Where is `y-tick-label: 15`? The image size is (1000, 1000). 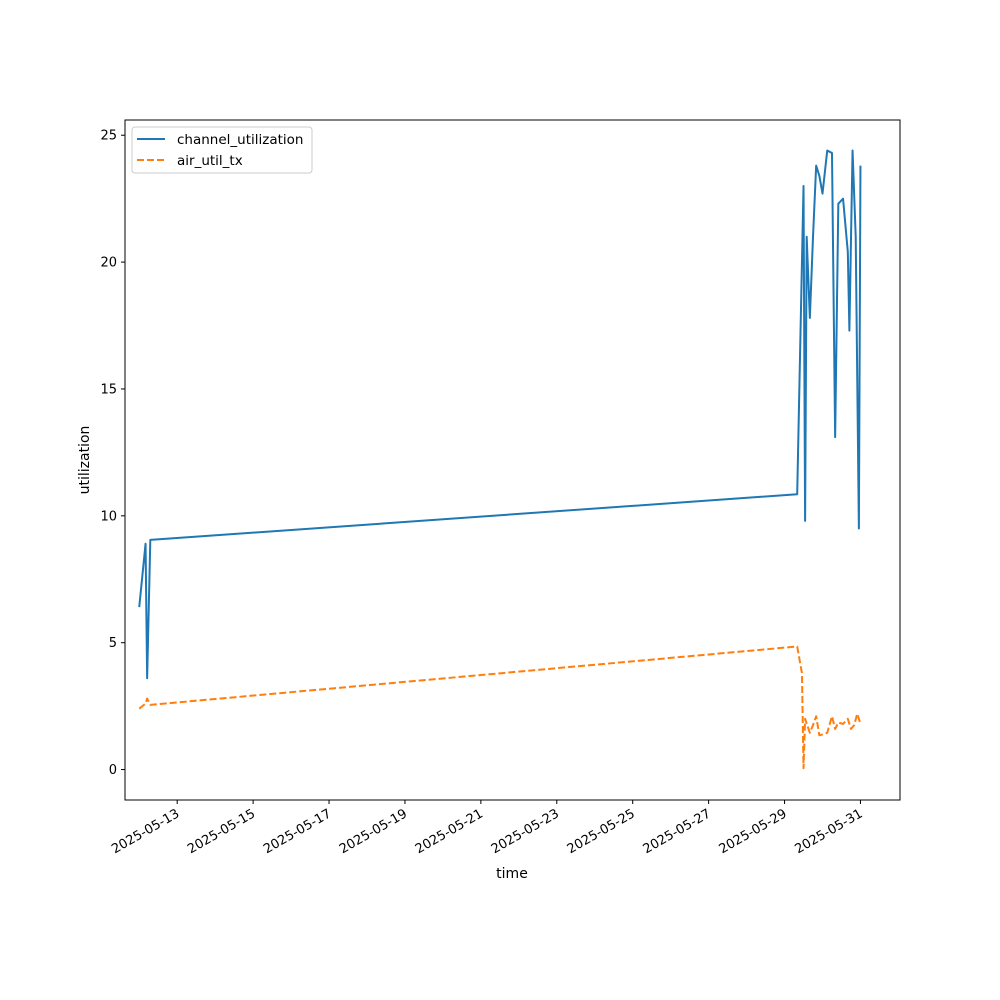
y-tick-label: 15 is located at coordinates (108, 389).